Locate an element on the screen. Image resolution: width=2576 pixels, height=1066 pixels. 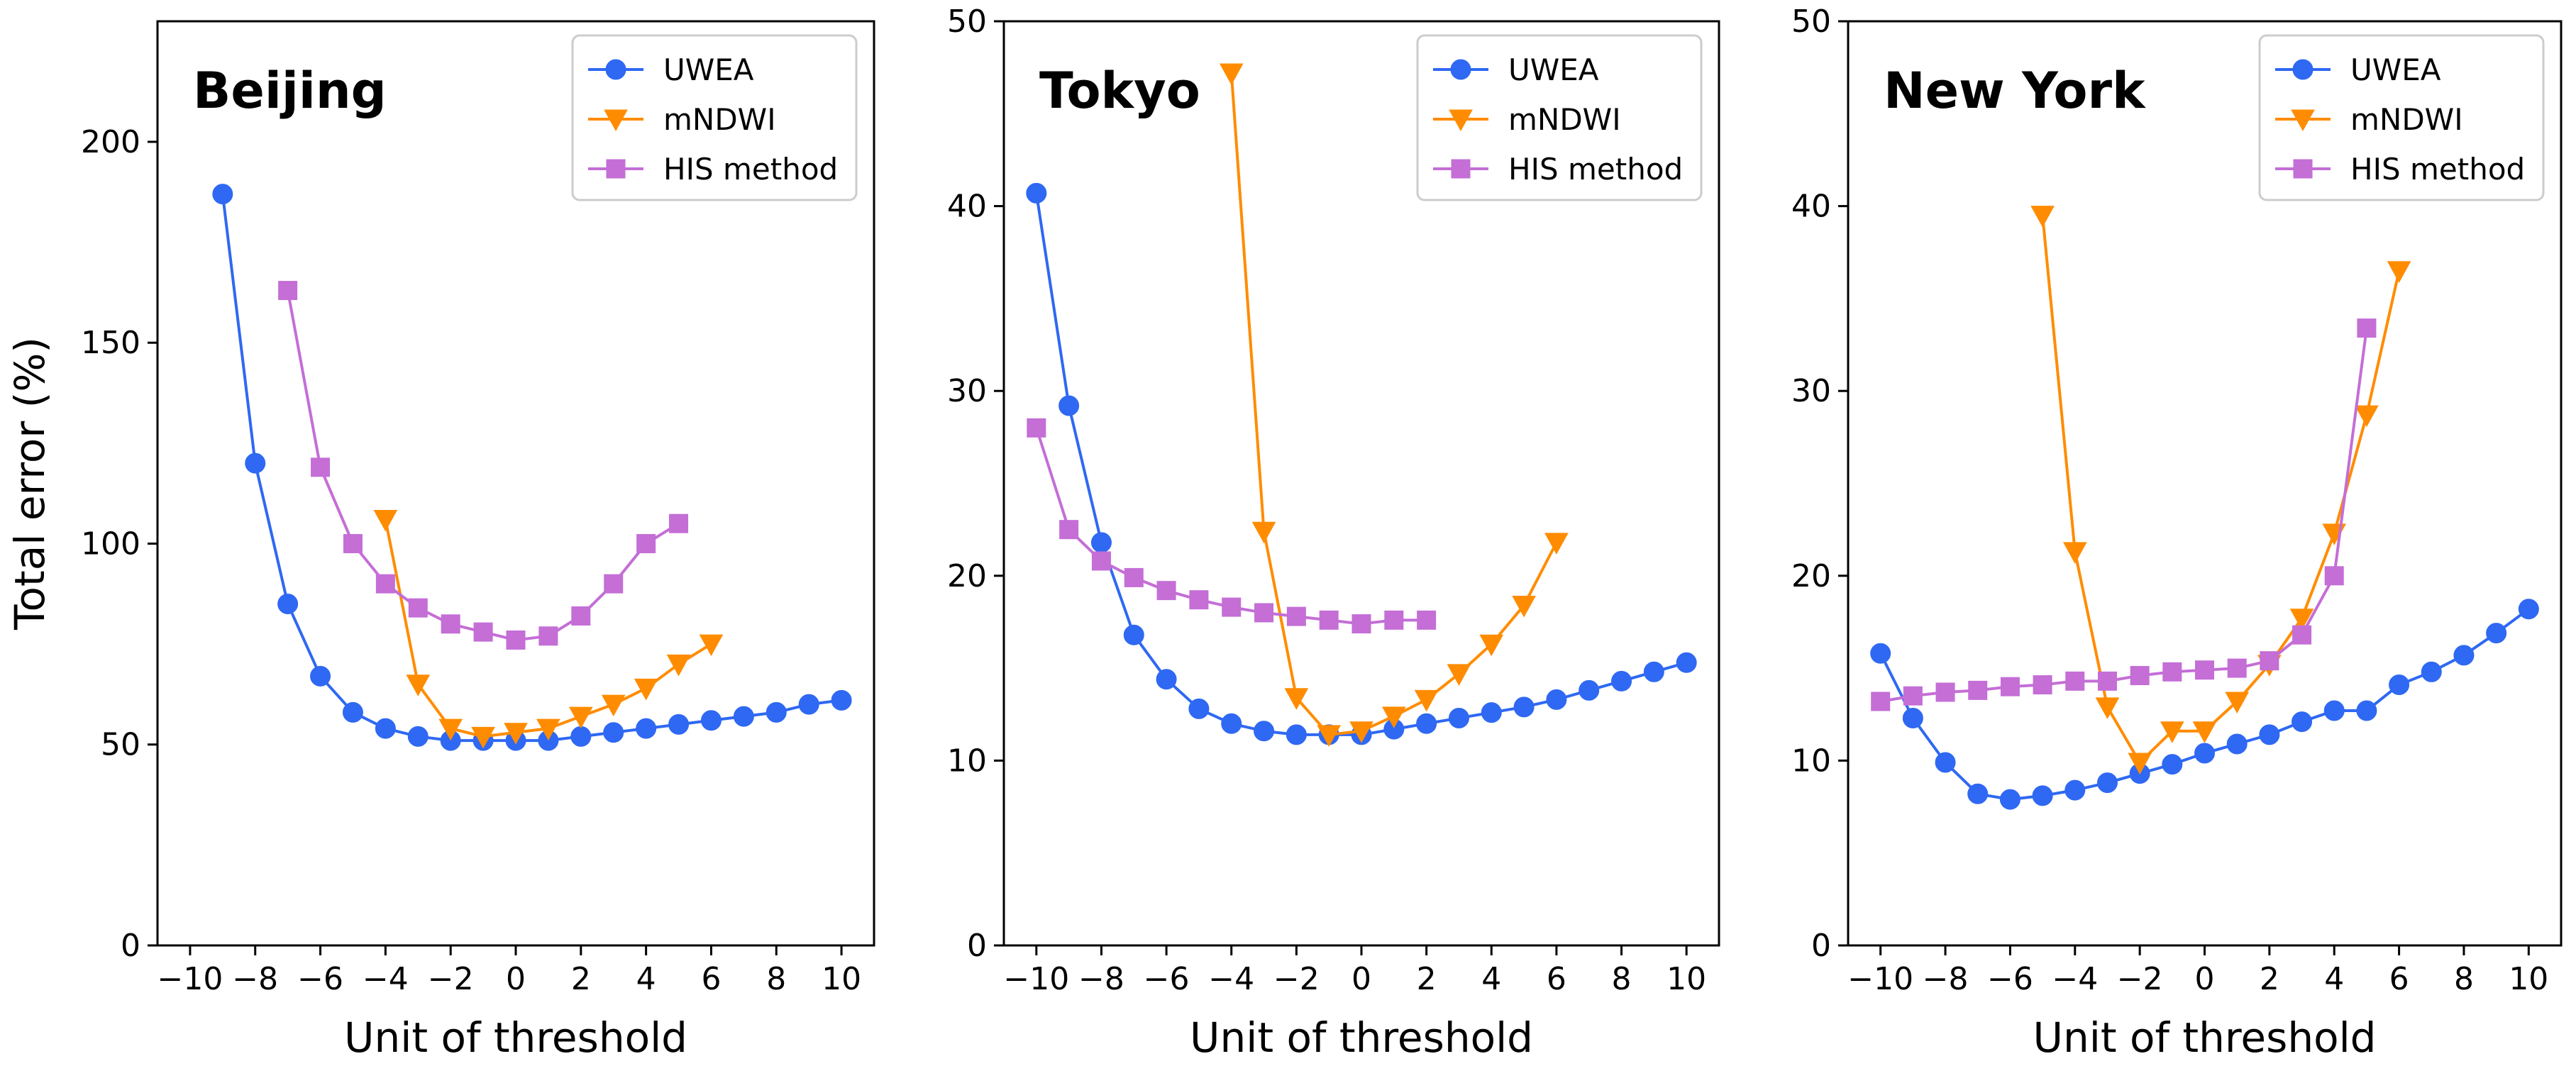
legend: UWEA mNDWI HIS method is located at coordinates (714, 117).